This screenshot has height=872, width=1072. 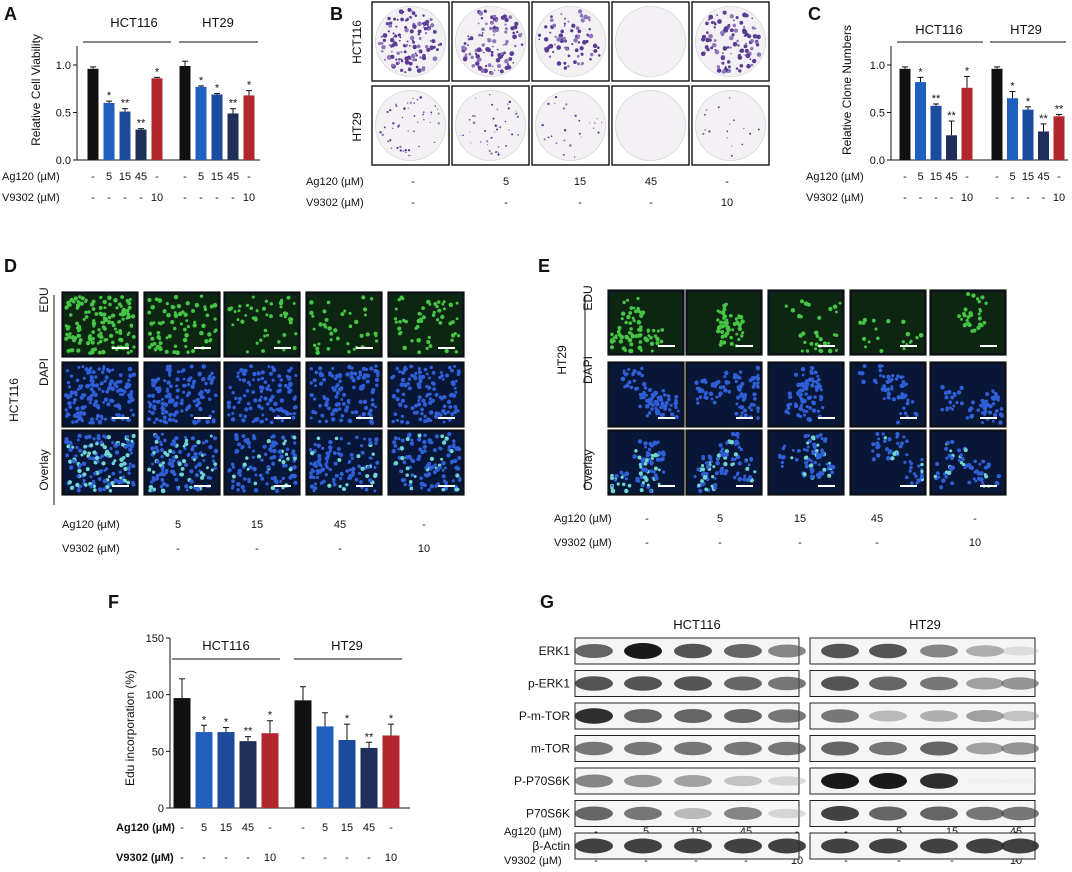 I want to click on significance-label: *, so click(x=201, y=81).